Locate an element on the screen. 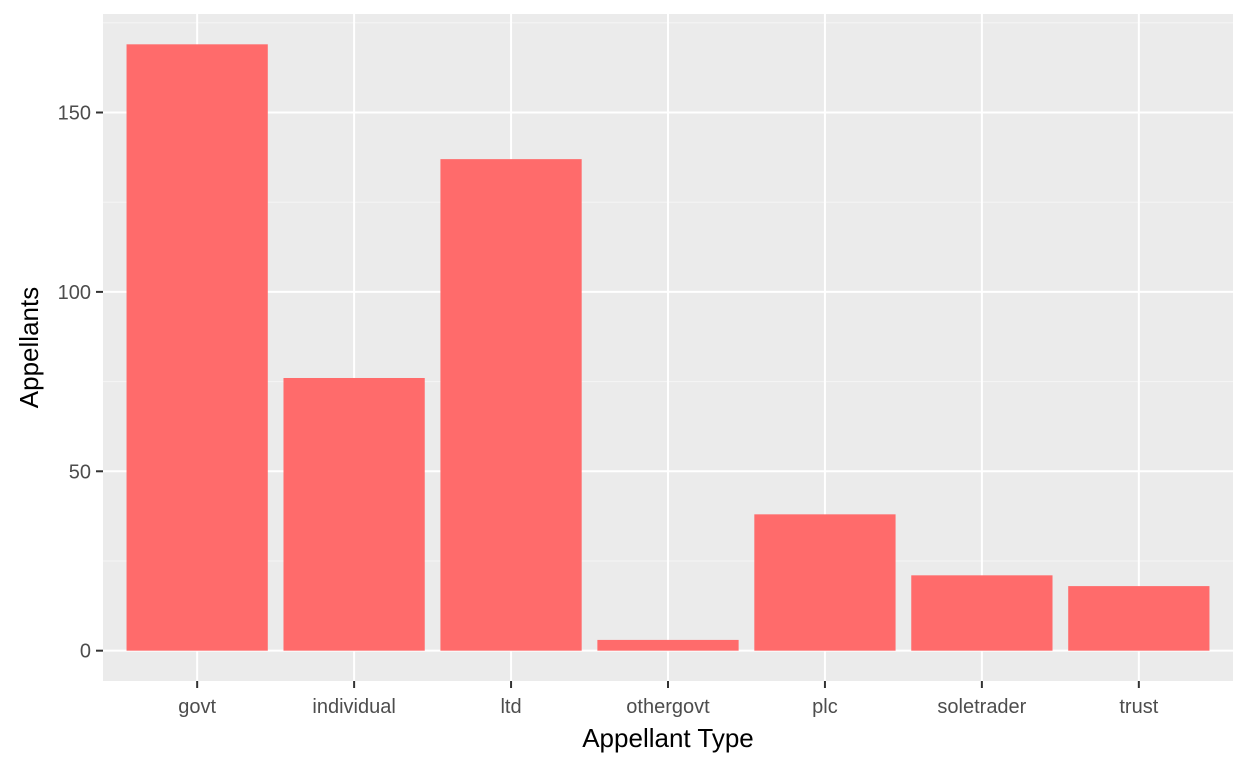 The width and height of the screenshot is (1248, 768). x-tick-label: plc is located at coordinates (825, 707).